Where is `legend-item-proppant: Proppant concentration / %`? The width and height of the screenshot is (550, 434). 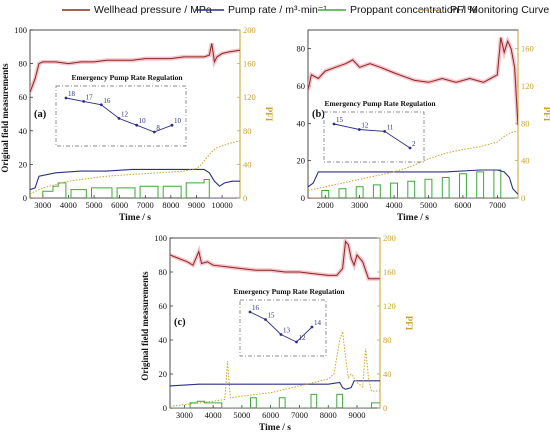 legend-item-proppant: Proppant concentration / % is located at coordinates (397, 10).